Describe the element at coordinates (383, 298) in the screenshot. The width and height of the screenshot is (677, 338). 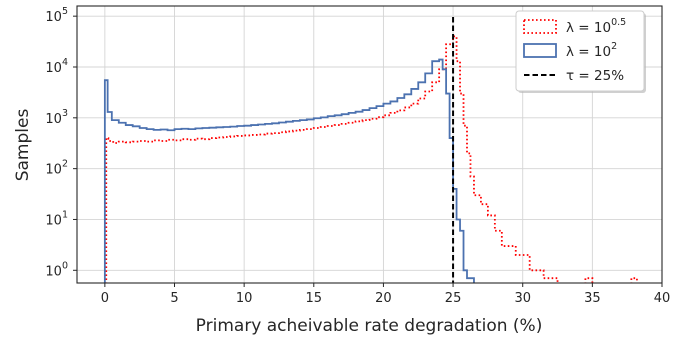
I see `x-tick-label: 20` at that location.